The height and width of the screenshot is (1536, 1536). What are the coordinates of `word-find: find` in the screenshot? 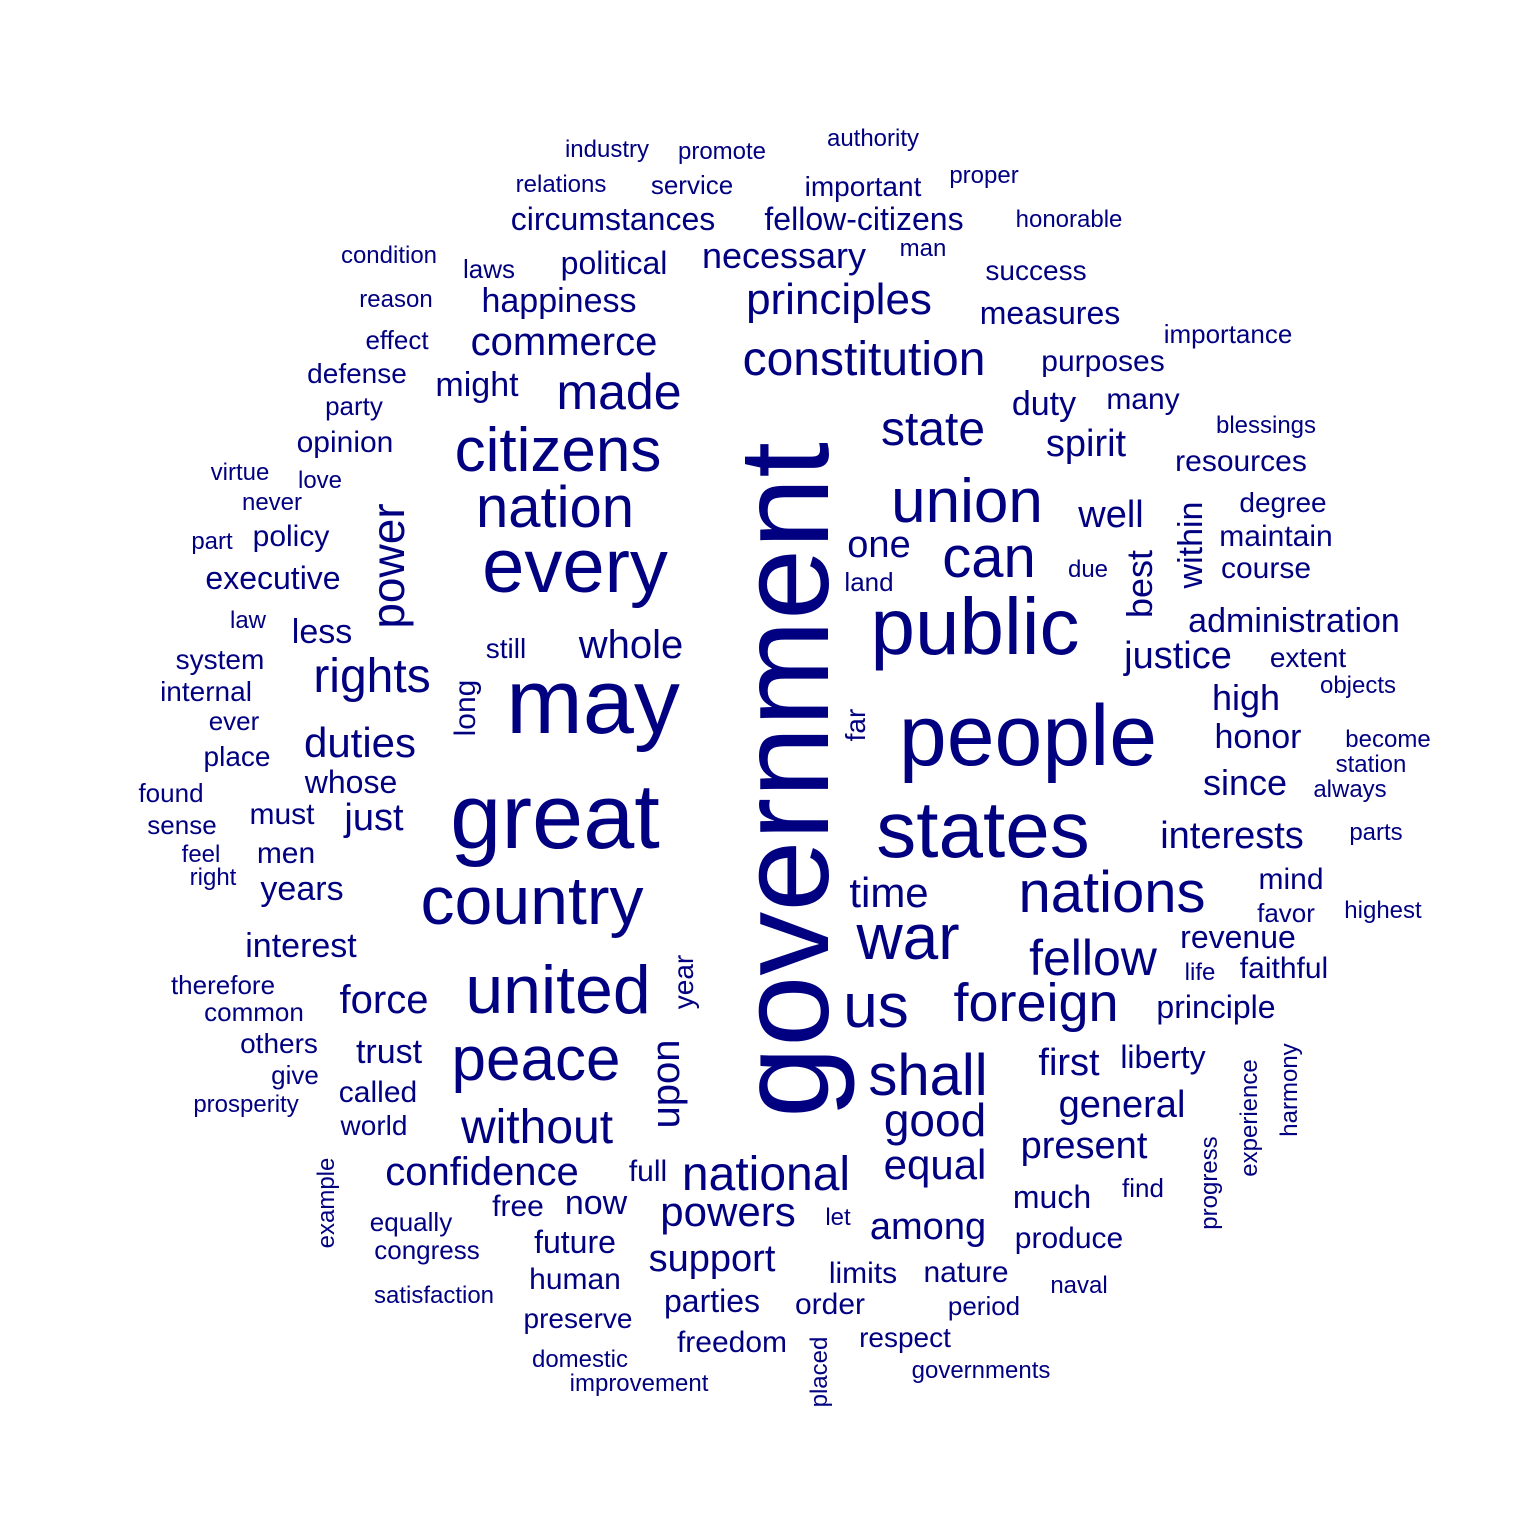 It's located at (1143, 1188).